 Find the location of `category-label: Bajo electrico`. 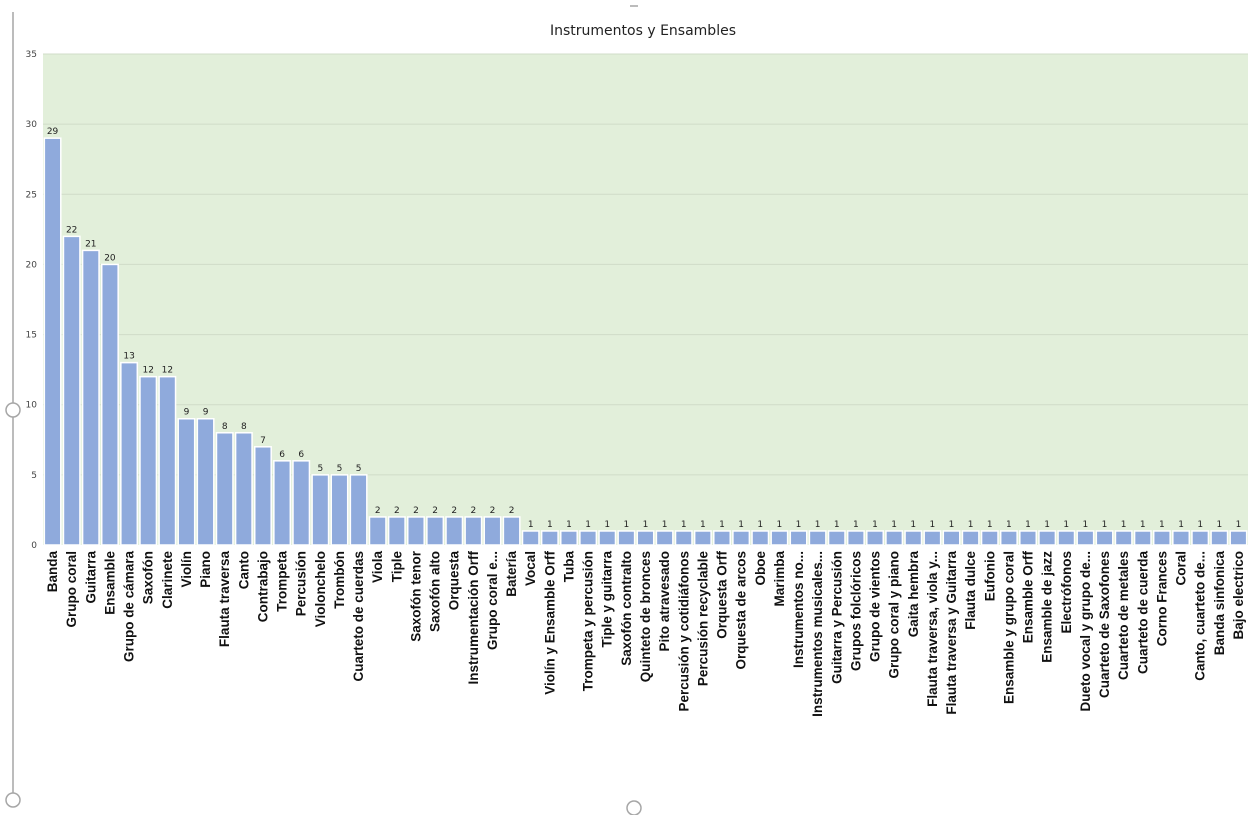

category-label: Bajo electrico is located at coordinates (1238, 595).